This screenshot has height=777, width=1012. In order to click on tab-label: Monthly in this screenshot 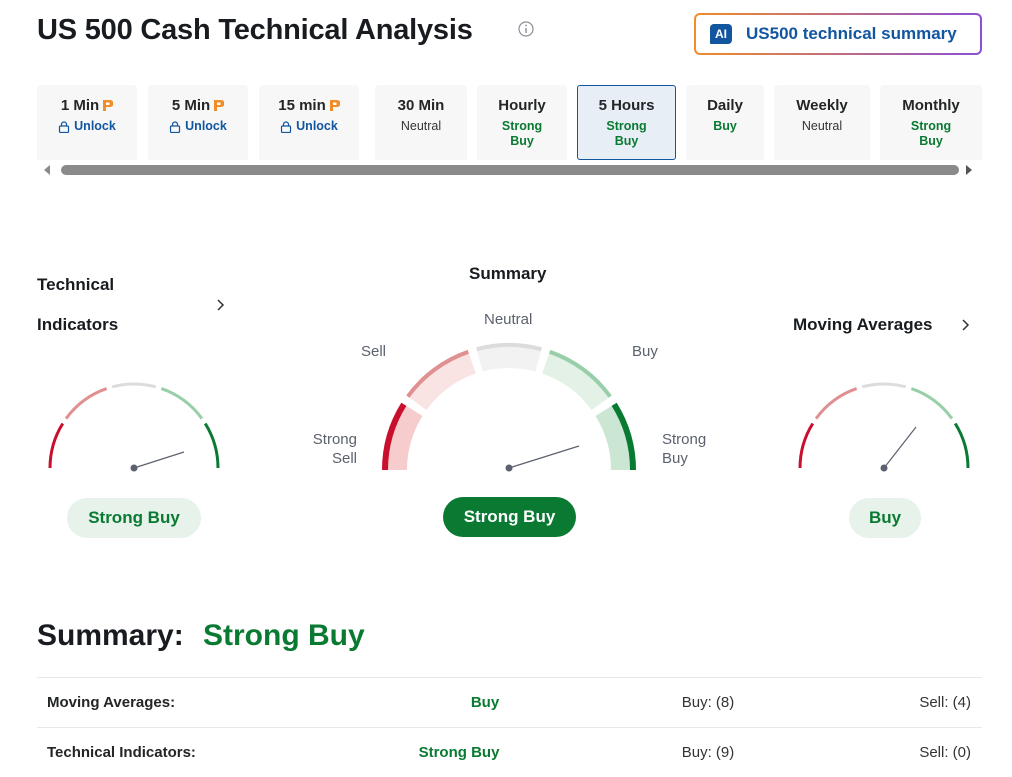, I will do `click(931, 105)`.